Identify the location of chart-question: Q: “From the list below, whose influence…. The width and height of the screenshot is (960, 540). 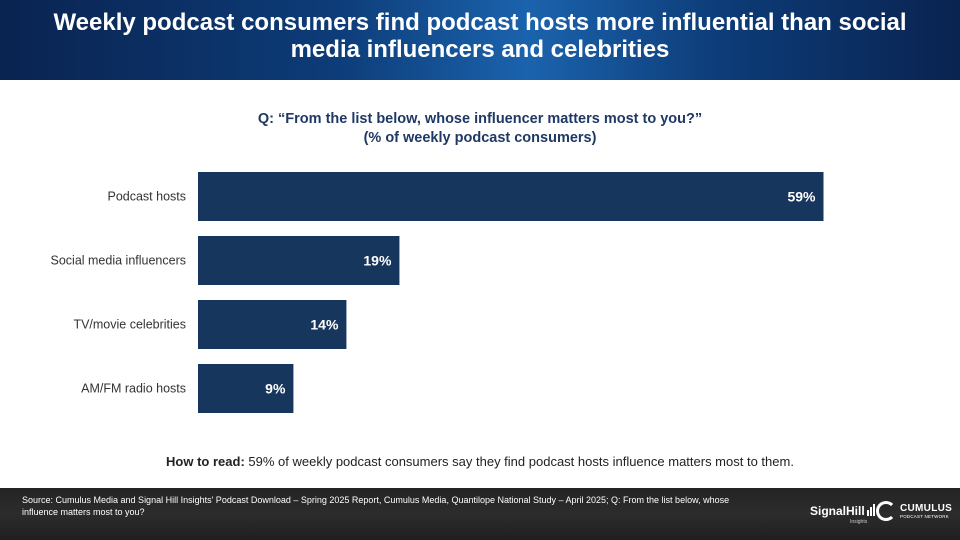
(480, 129).